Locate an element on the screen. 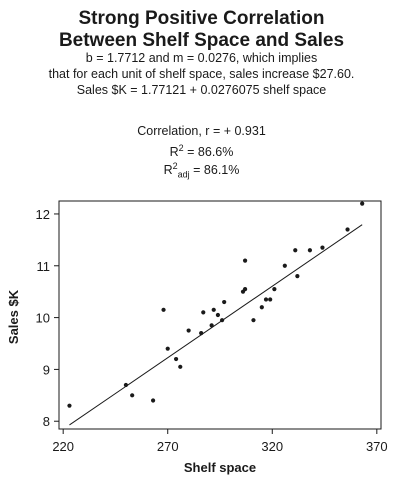 The image size is (403, 486). y-axis-label: Sales $K is located at coordinates (13, 316).